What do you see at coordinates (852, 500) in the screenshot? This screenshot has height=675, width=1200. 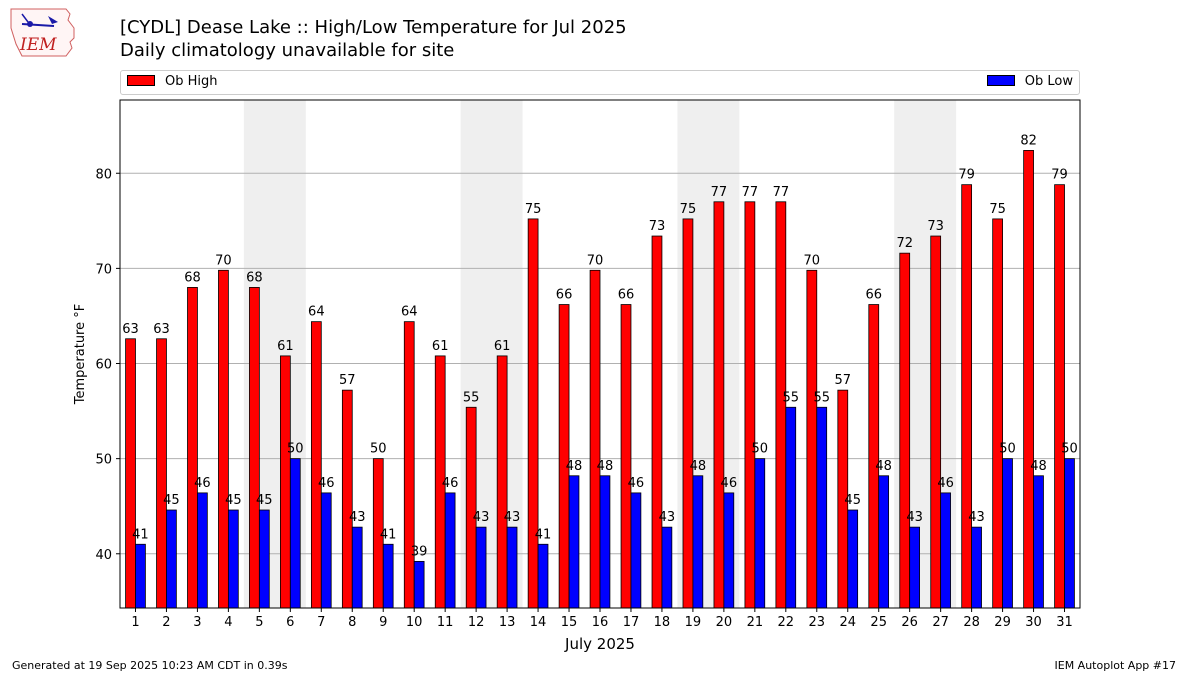 I see `data-label-low-24: 45` at bounding box center [852, 500].